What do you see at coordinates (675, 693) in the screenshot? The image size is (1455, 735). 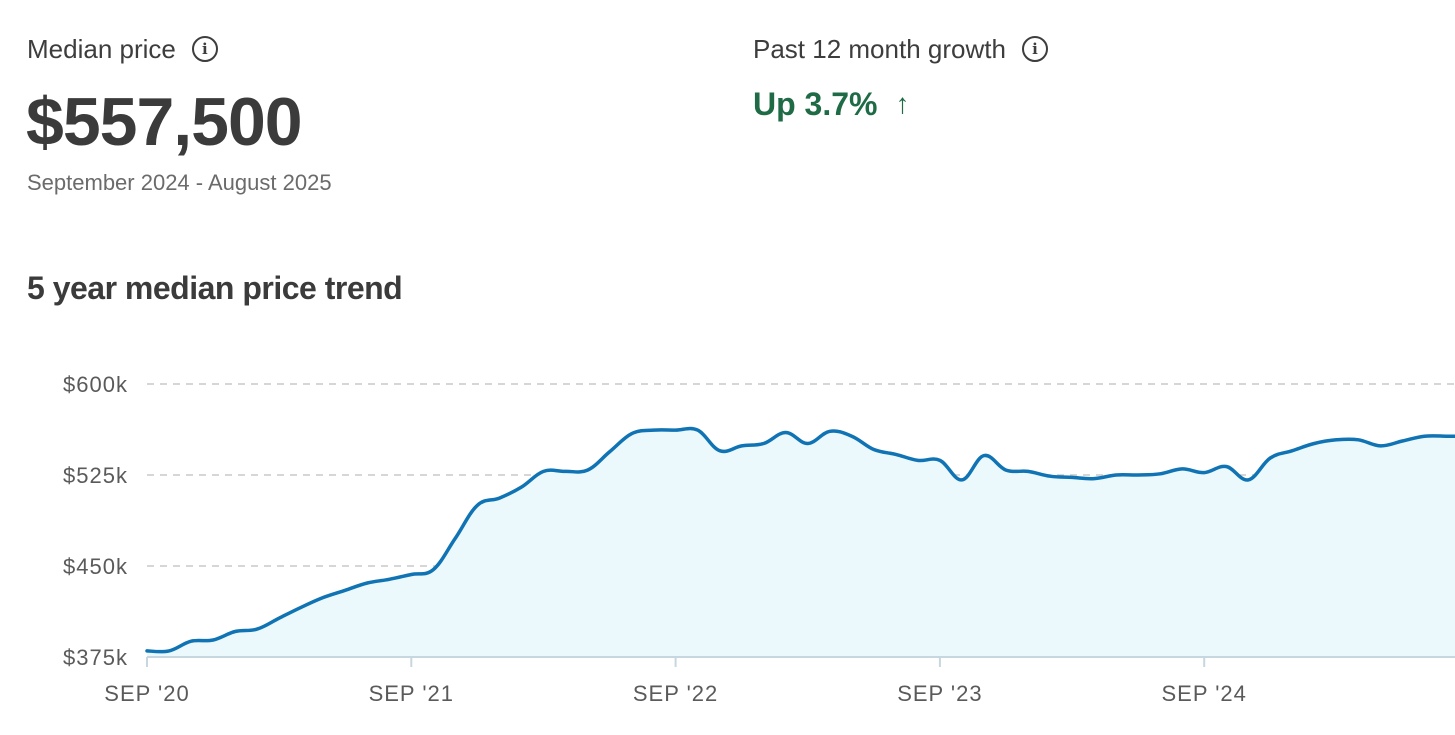 I see `x-tick-label: SEP '22` at bounding box center [675, 693].